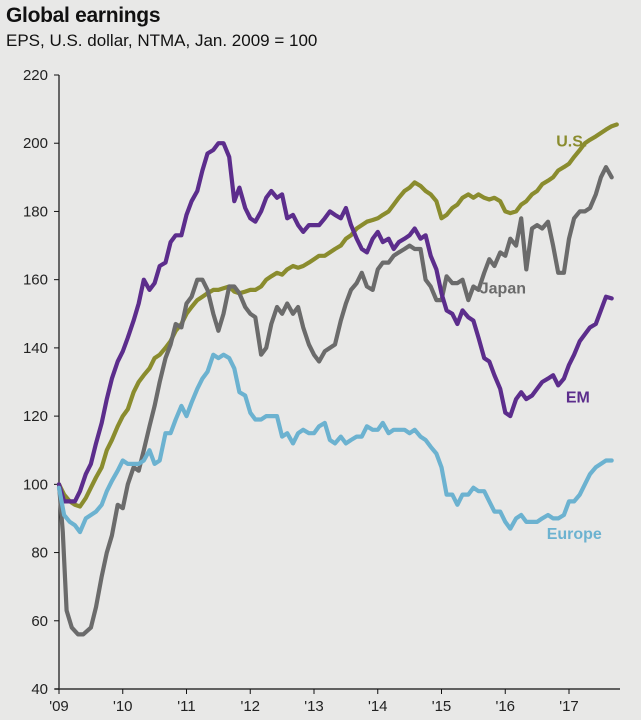 This screenshot has height=720, width=641. What do you see at coordinates (39, 621) in the screenshot?
I see `y-tick-label: 60` at bounding box center [39, 621].